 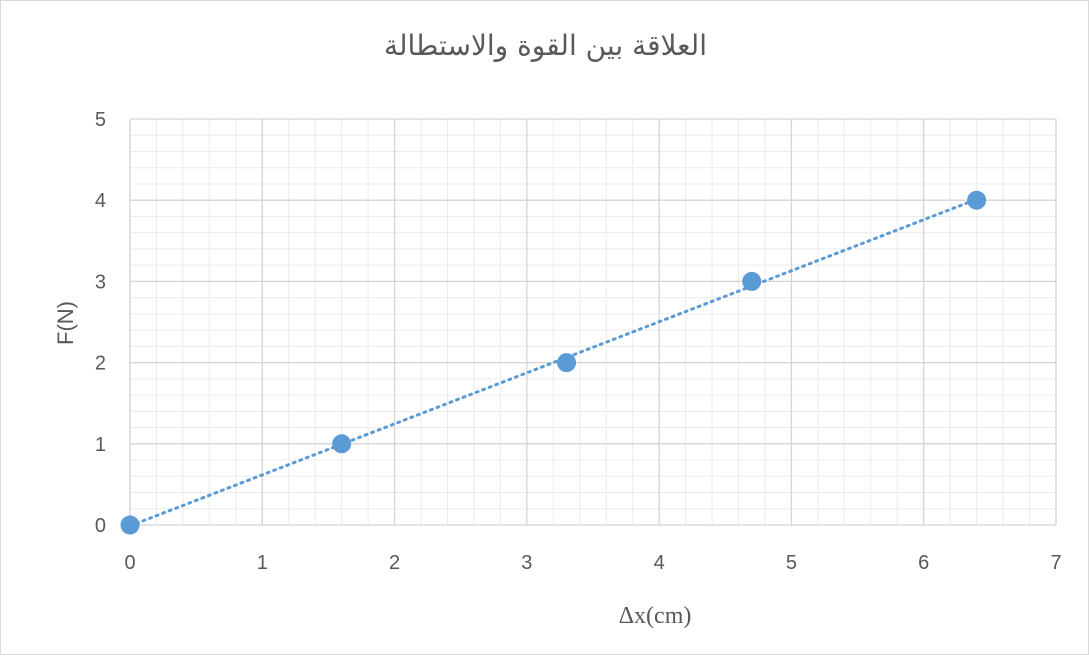 I want to click on y-tick-label: 3, so click(x=100, y=282).